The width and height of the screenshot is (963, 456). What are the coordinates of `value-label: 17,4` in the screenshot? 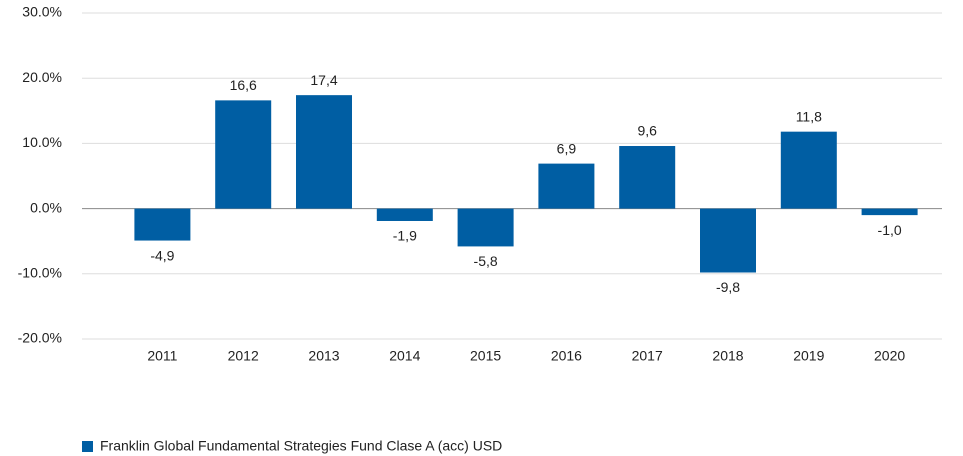 It's located at (323, 80).